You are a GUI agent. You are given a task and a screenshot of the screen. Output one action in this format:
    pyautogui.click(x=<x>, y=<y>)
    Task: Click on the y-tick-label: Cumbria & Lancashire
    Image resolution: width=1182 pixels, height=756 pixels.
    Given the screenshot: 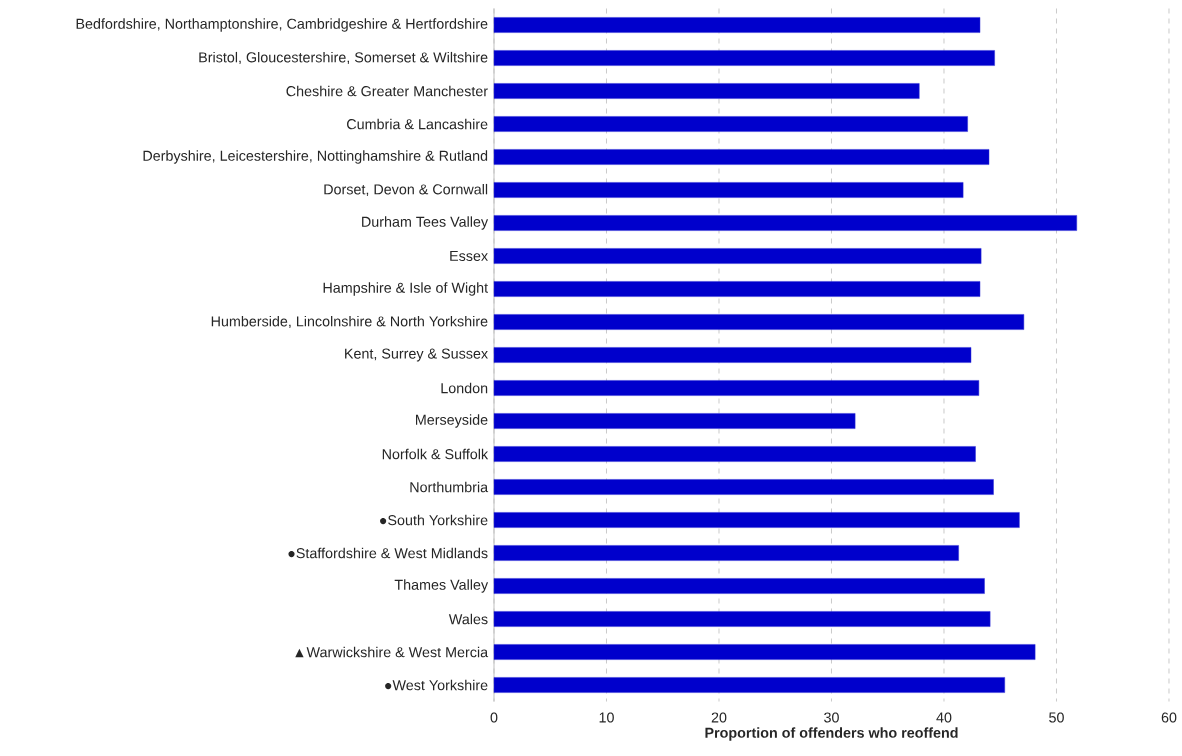 What is the action you would take?
    pyautogui.click(x=417, y=124)
    